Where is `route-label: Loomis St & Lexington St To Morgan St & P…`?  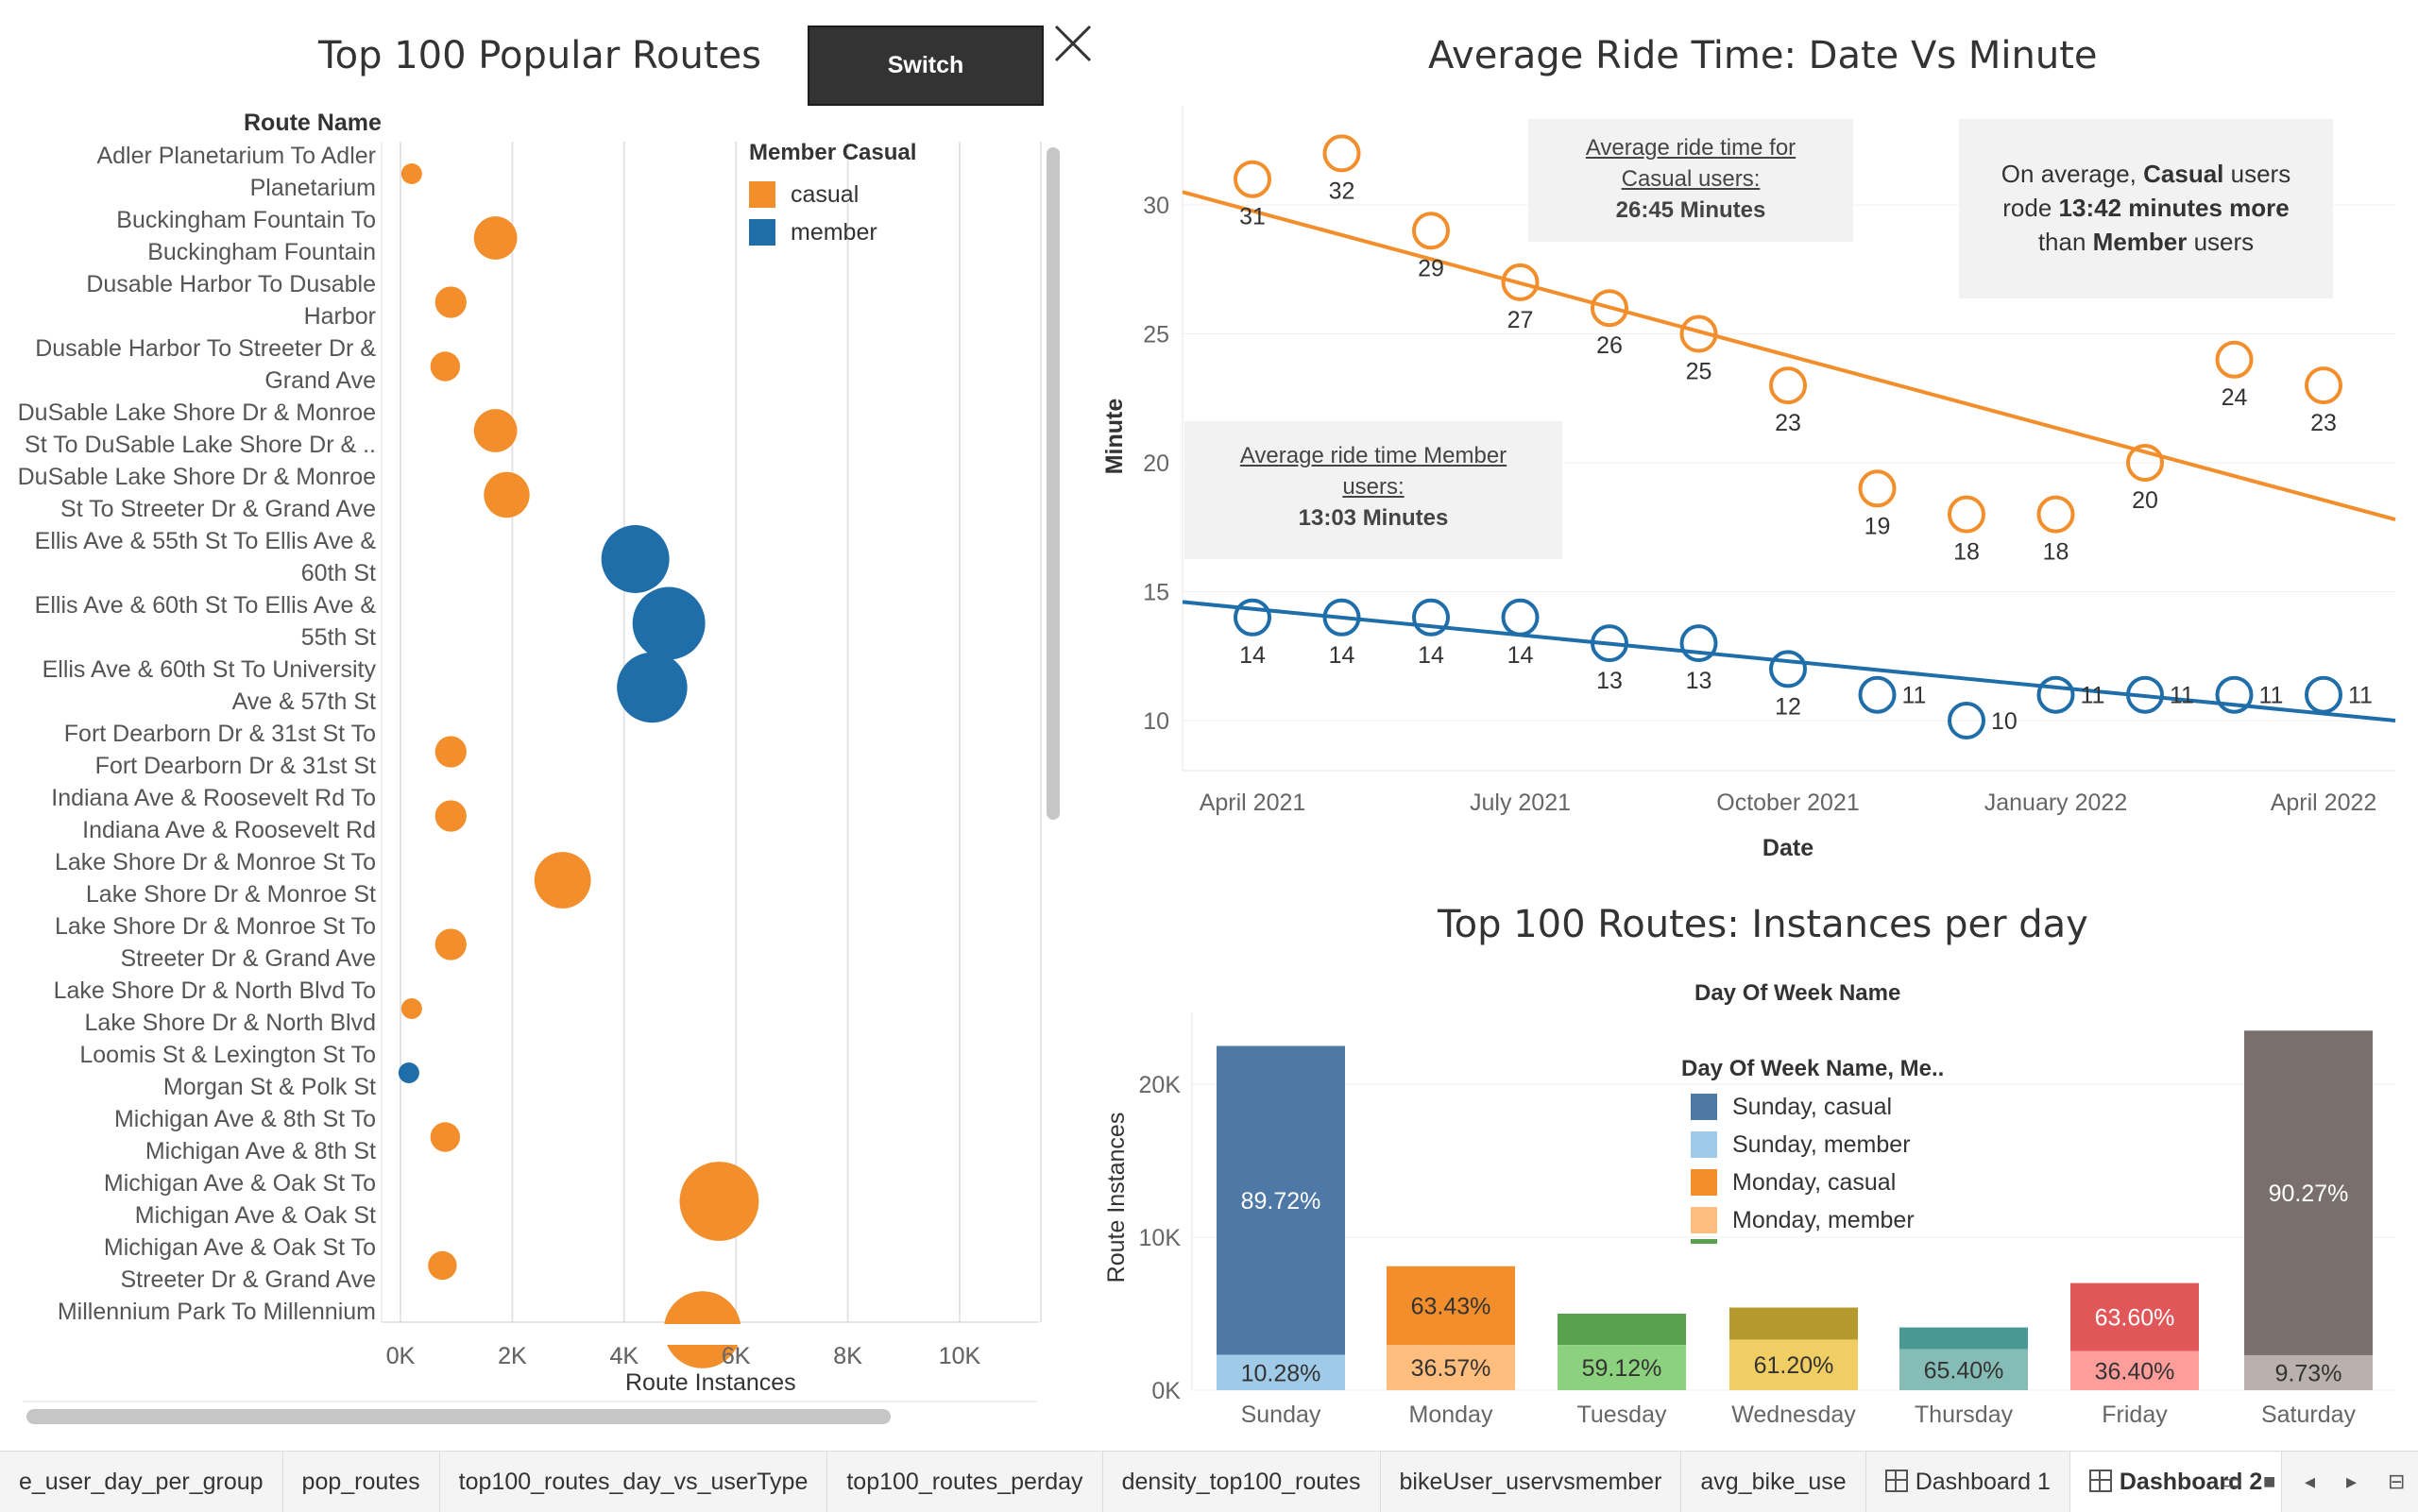 route-label: Loomis St & Lexington St To Morgan St & P… is located at coordinates (188, 1071).